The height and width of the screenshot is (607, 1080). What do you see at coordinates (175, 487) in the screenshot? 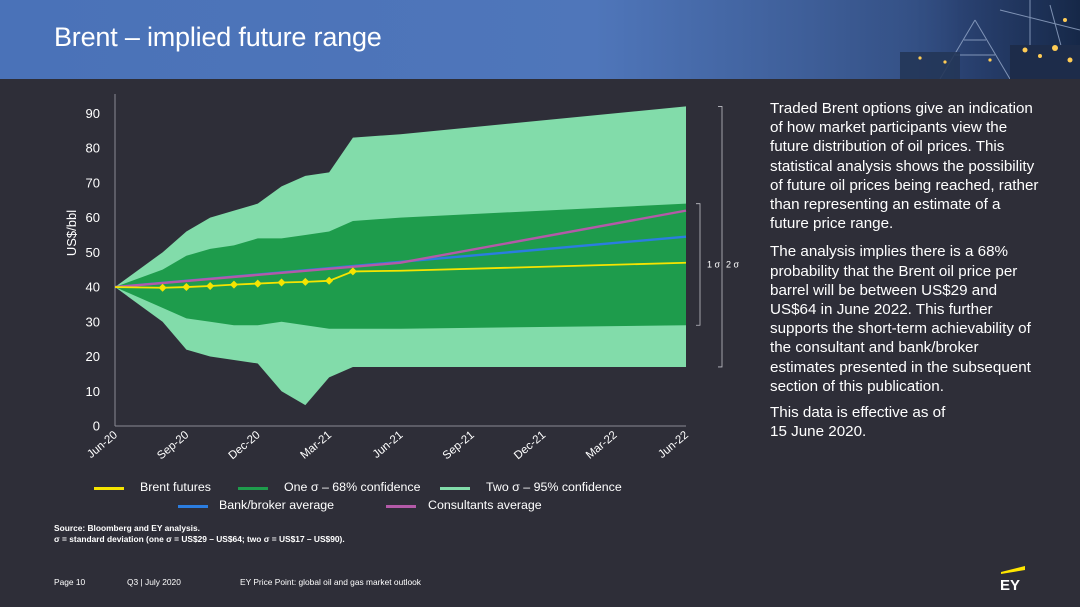
I see `legend-label: Brent futures` at bounding box center [175, 487].